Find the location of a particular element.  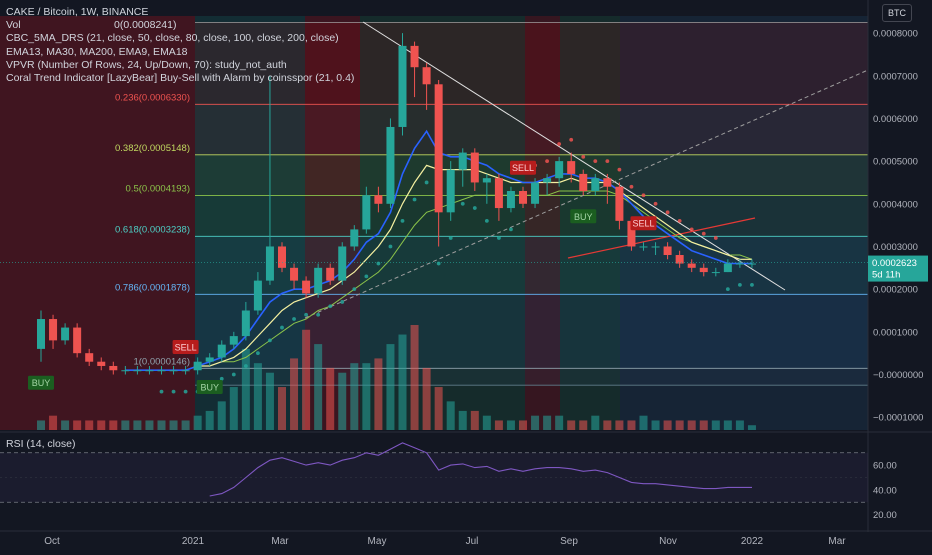

currency-button: BTC is located at coordinates (897, 13).